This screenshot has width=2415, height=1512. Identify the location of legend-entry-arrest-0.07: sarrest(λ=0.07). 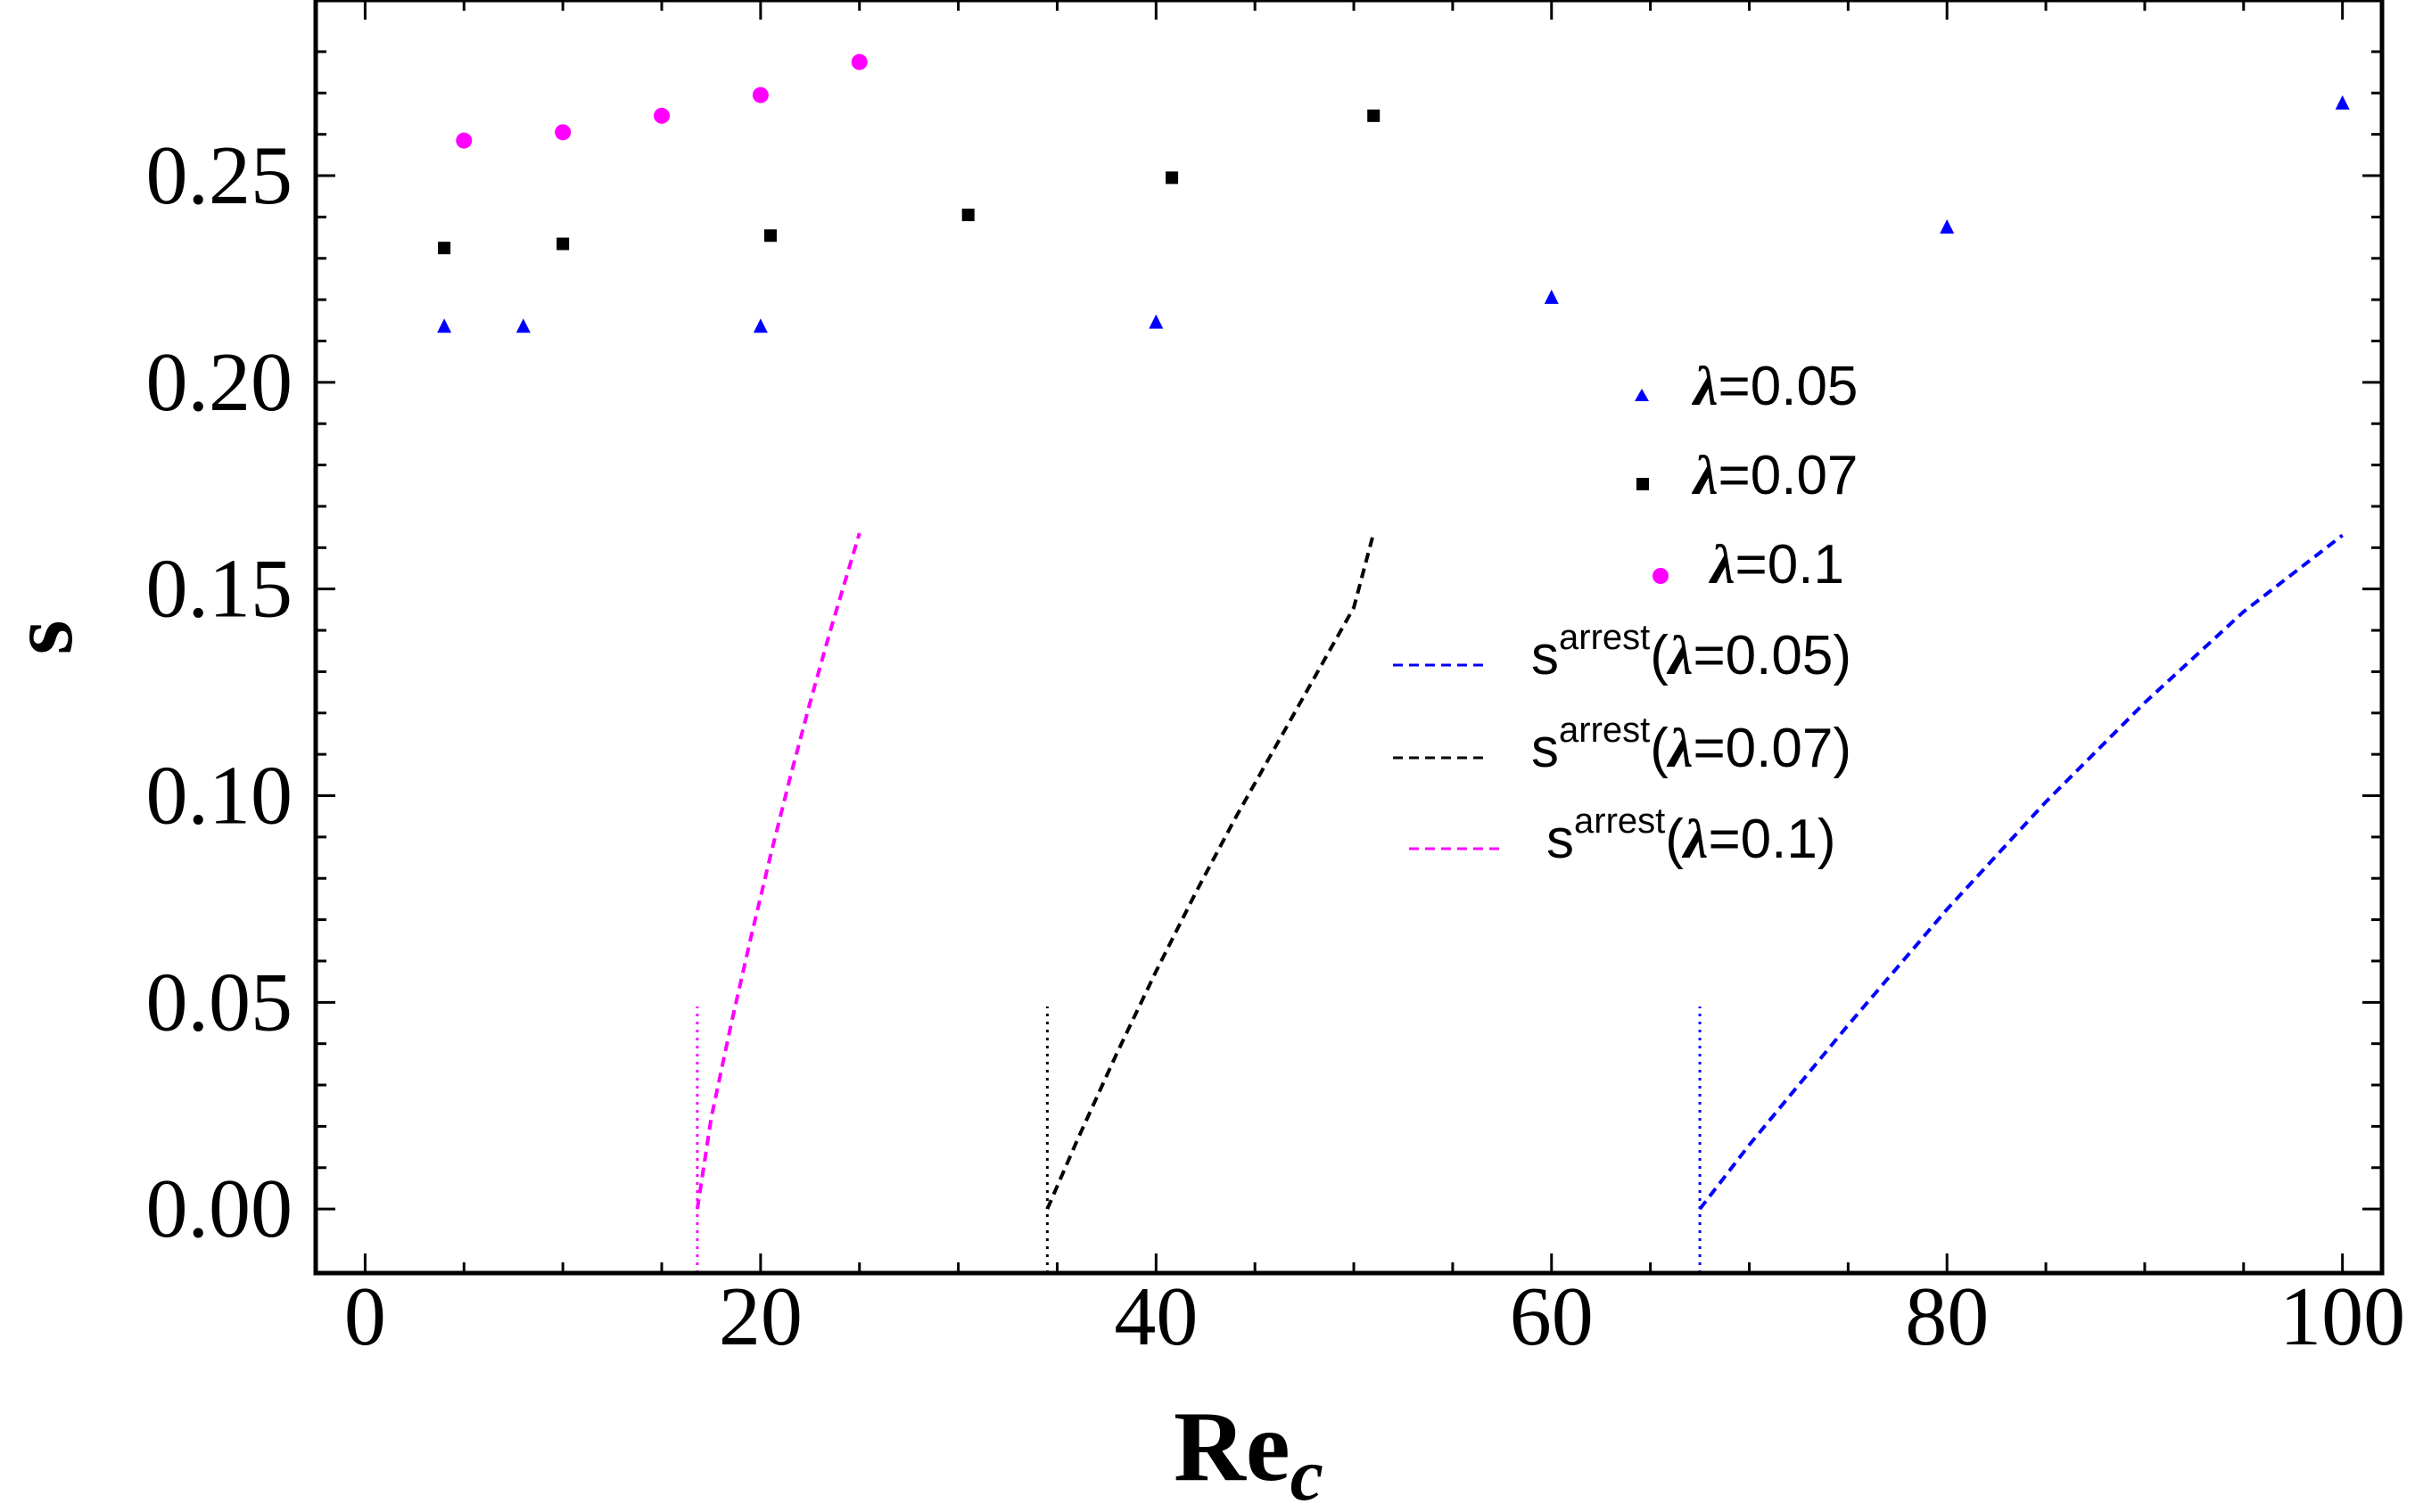
(1622, 745).